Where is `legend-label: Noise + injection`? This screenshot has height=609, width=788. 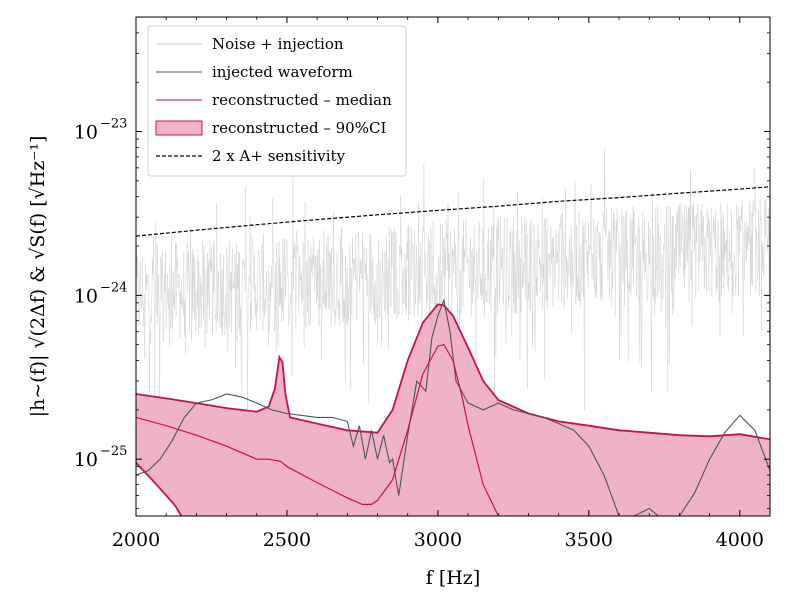 legend-label: Noise + injection is located at coordinates (278, 44).